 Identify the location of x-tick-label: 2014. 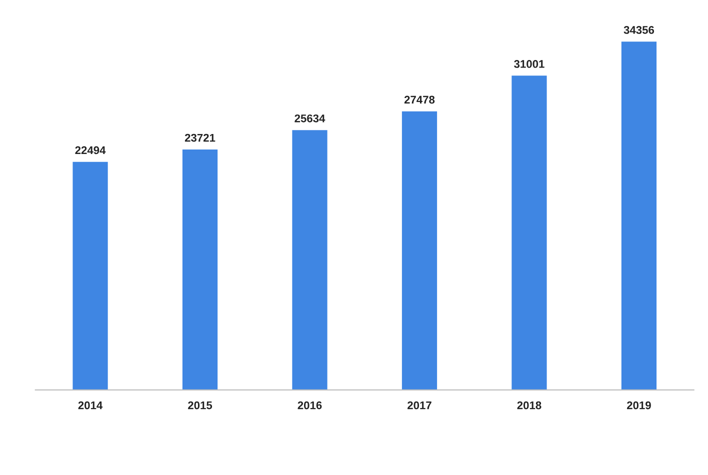
(90, 405).